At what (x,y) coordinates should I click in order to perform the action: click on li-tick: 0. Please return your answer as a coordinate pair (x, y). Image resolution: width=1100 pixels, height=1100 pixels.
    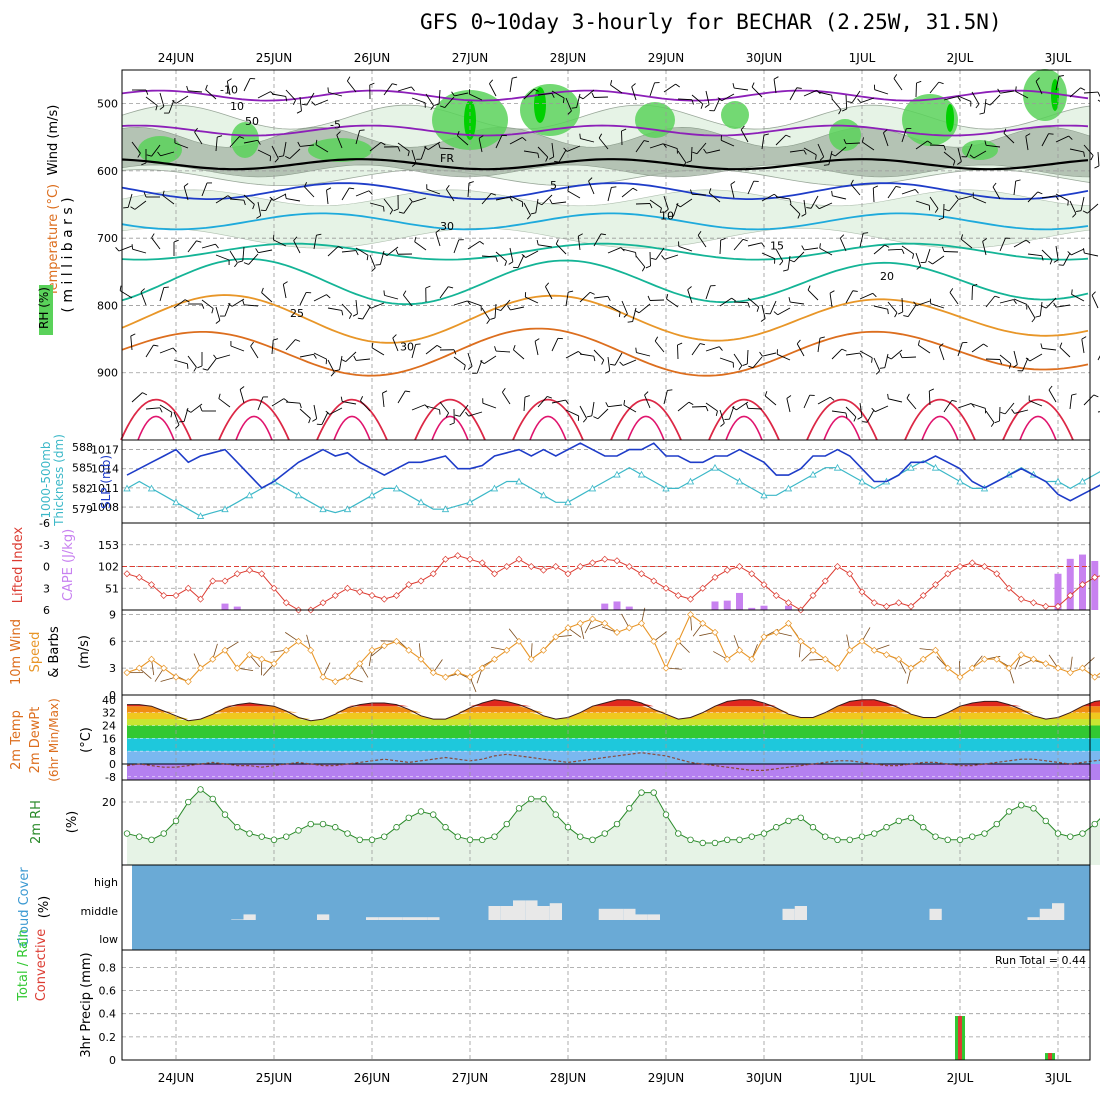
    Looking at the image, I should click on (46, 567).